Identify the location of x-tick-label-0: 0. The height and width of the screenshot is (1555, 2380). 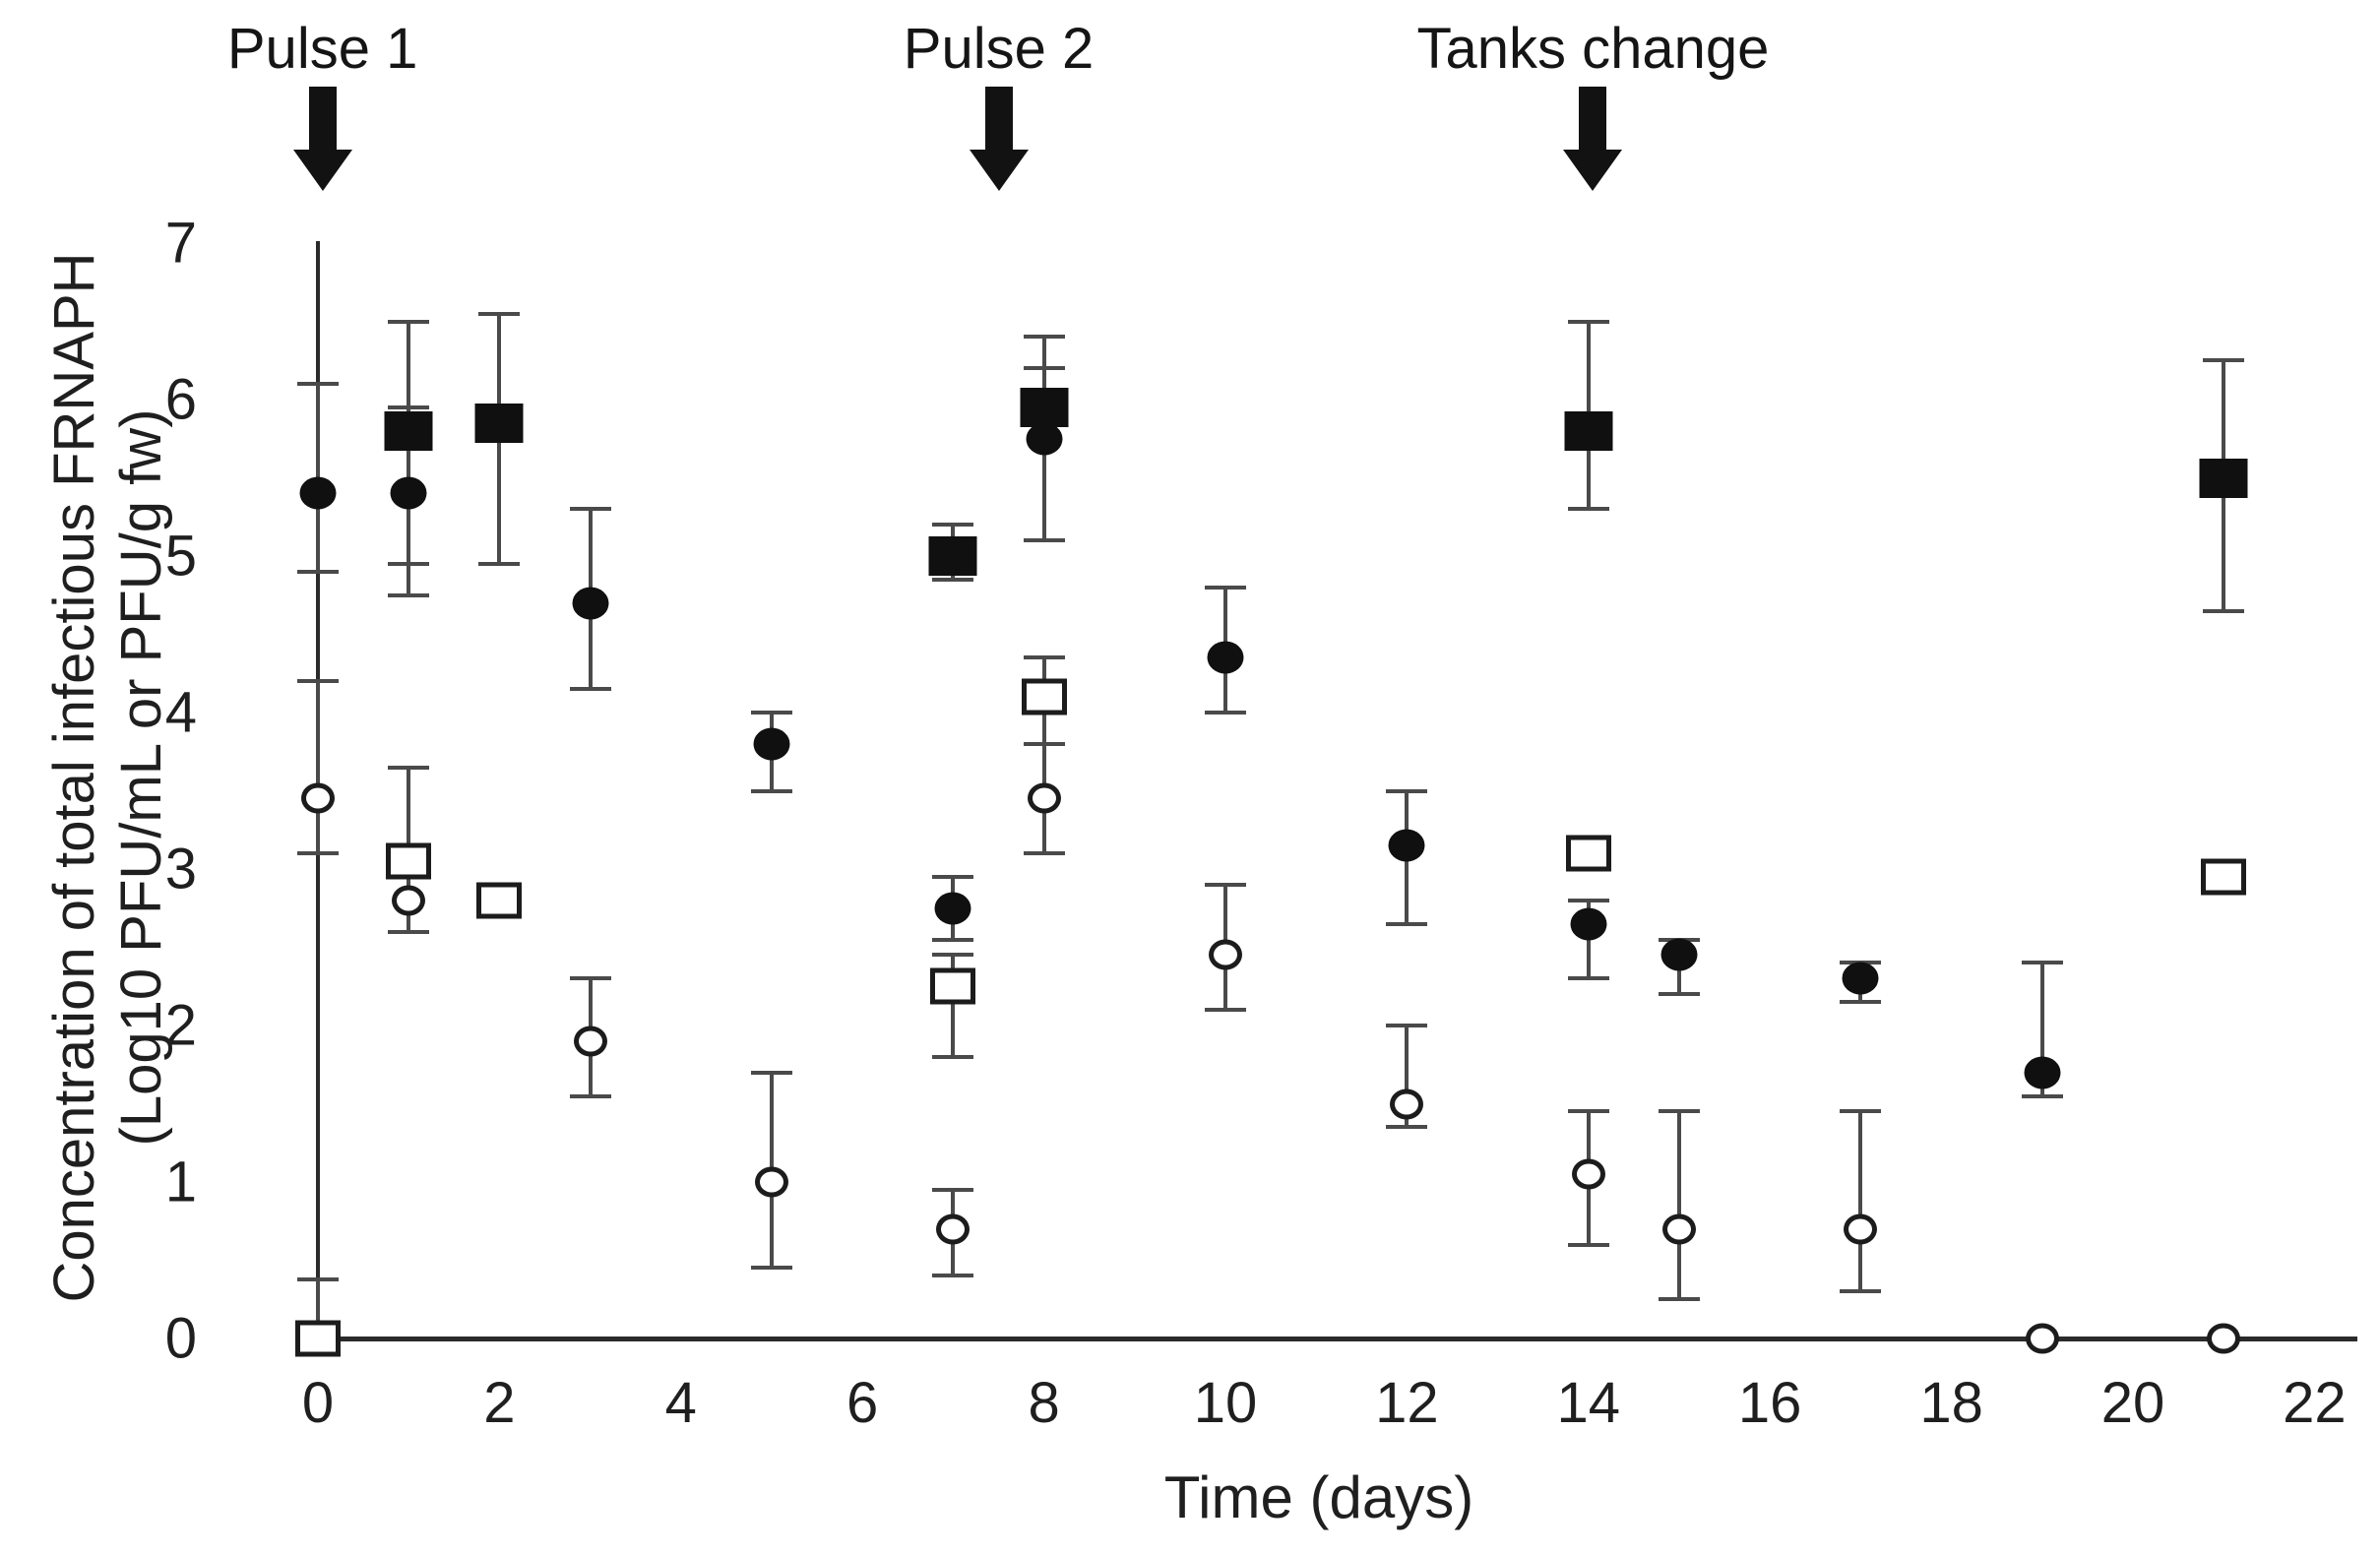
(318, 1403).